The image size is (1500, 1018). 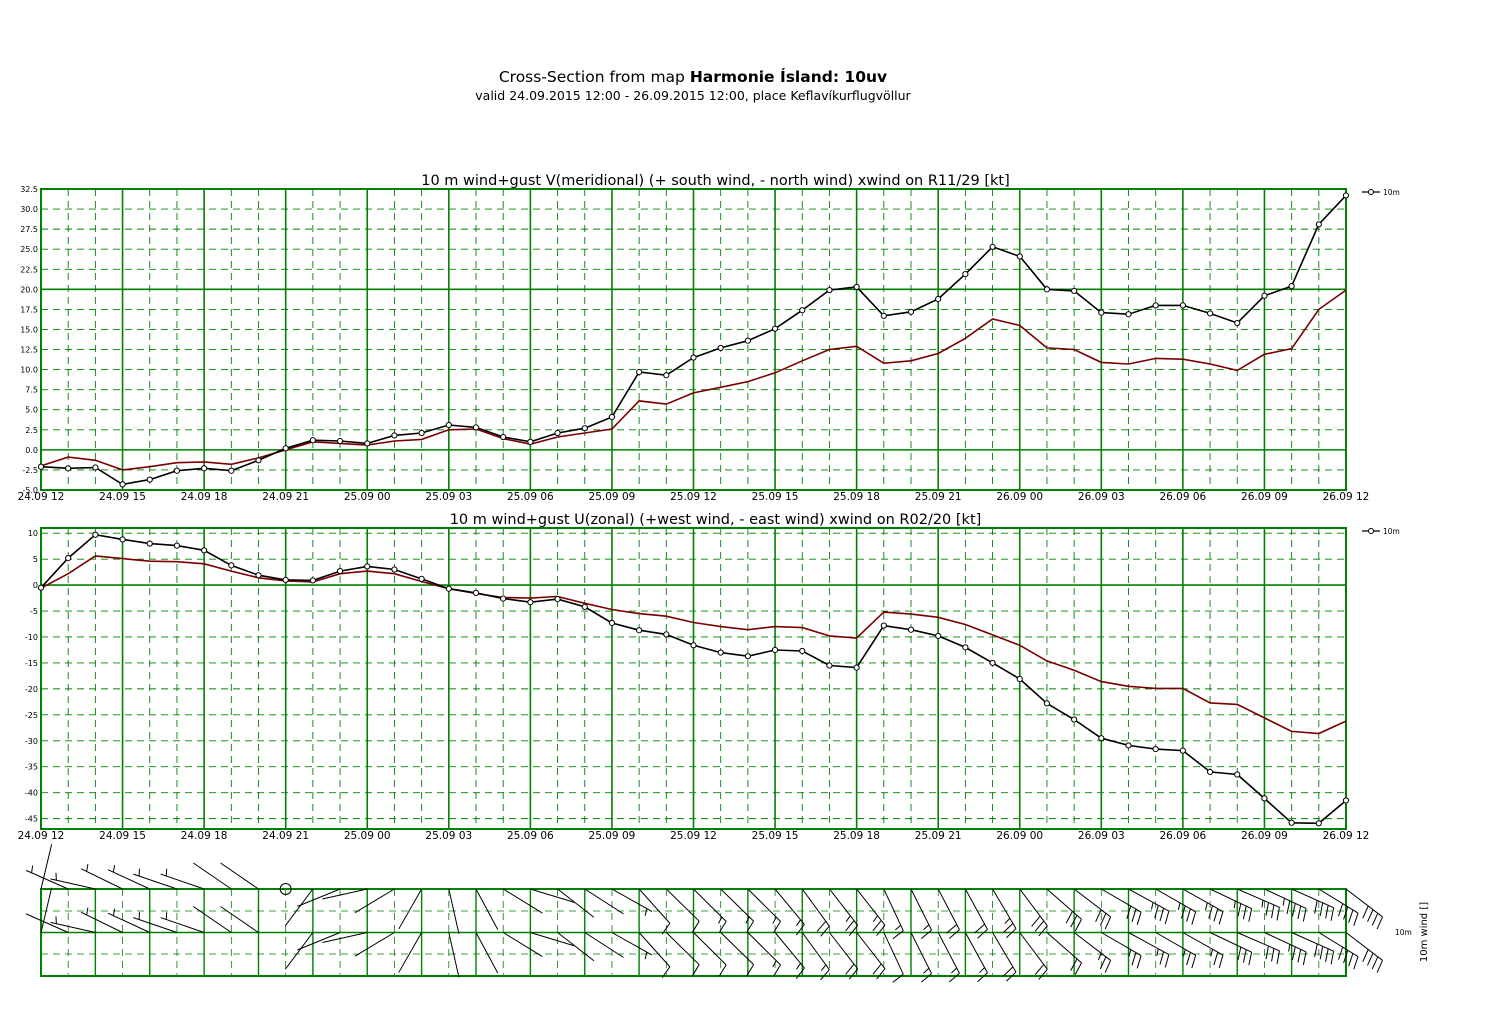 I want to click on x-tick-label: 26.09 12, so click(x=1346, y=836).